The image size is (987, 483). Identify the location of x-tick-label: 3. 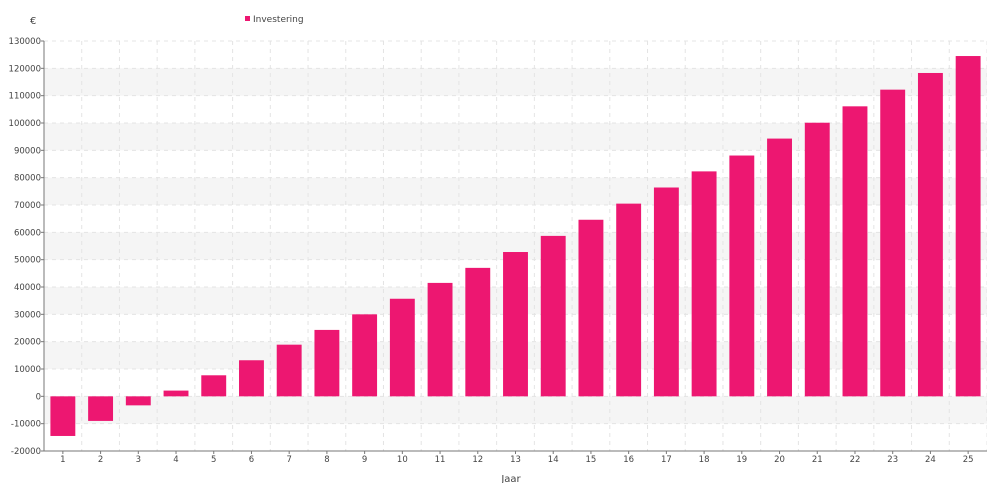
(138, 460).